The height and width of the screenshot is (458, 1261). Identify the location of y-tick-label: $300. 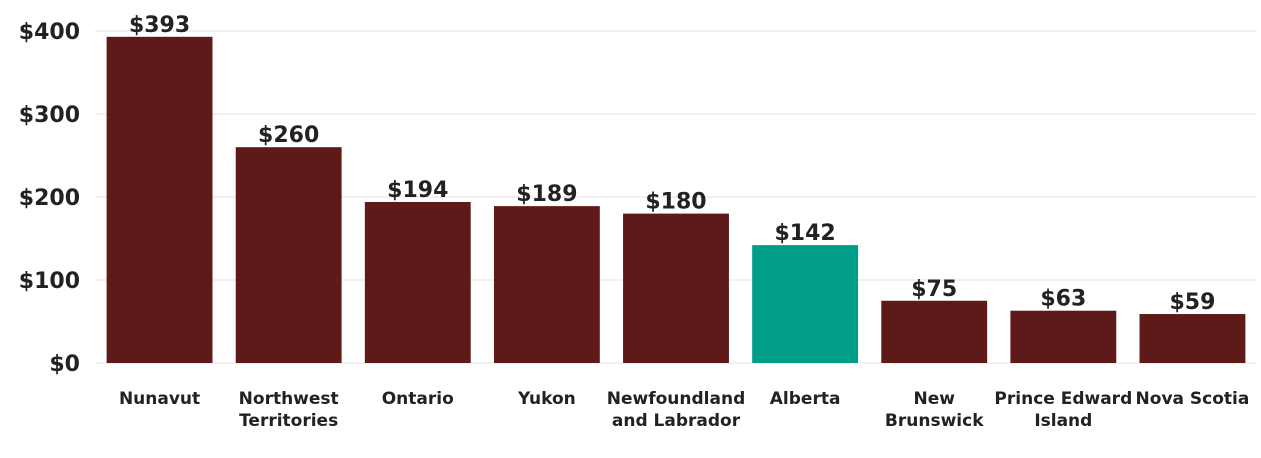
(49, 115).